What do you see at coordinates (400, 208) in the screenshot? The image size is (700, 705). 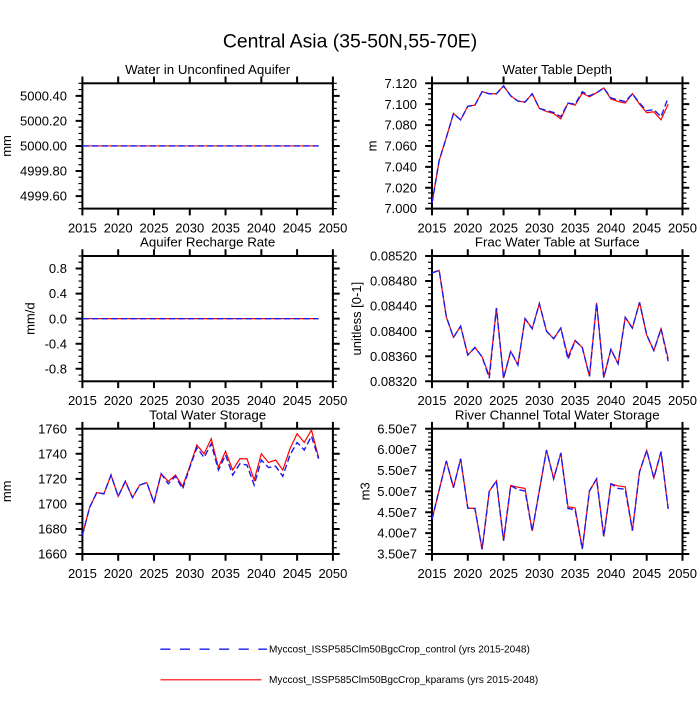 I see `svg-text: 7.000` at bounding box center [400, 208].